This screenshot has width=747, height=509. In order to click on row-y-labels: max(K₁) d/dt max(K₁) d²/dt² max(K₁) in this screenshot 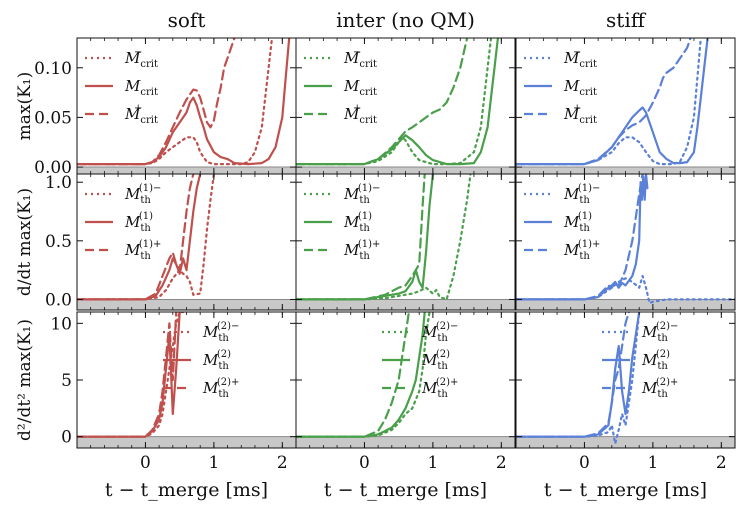, I will do `click(25, 256)`.